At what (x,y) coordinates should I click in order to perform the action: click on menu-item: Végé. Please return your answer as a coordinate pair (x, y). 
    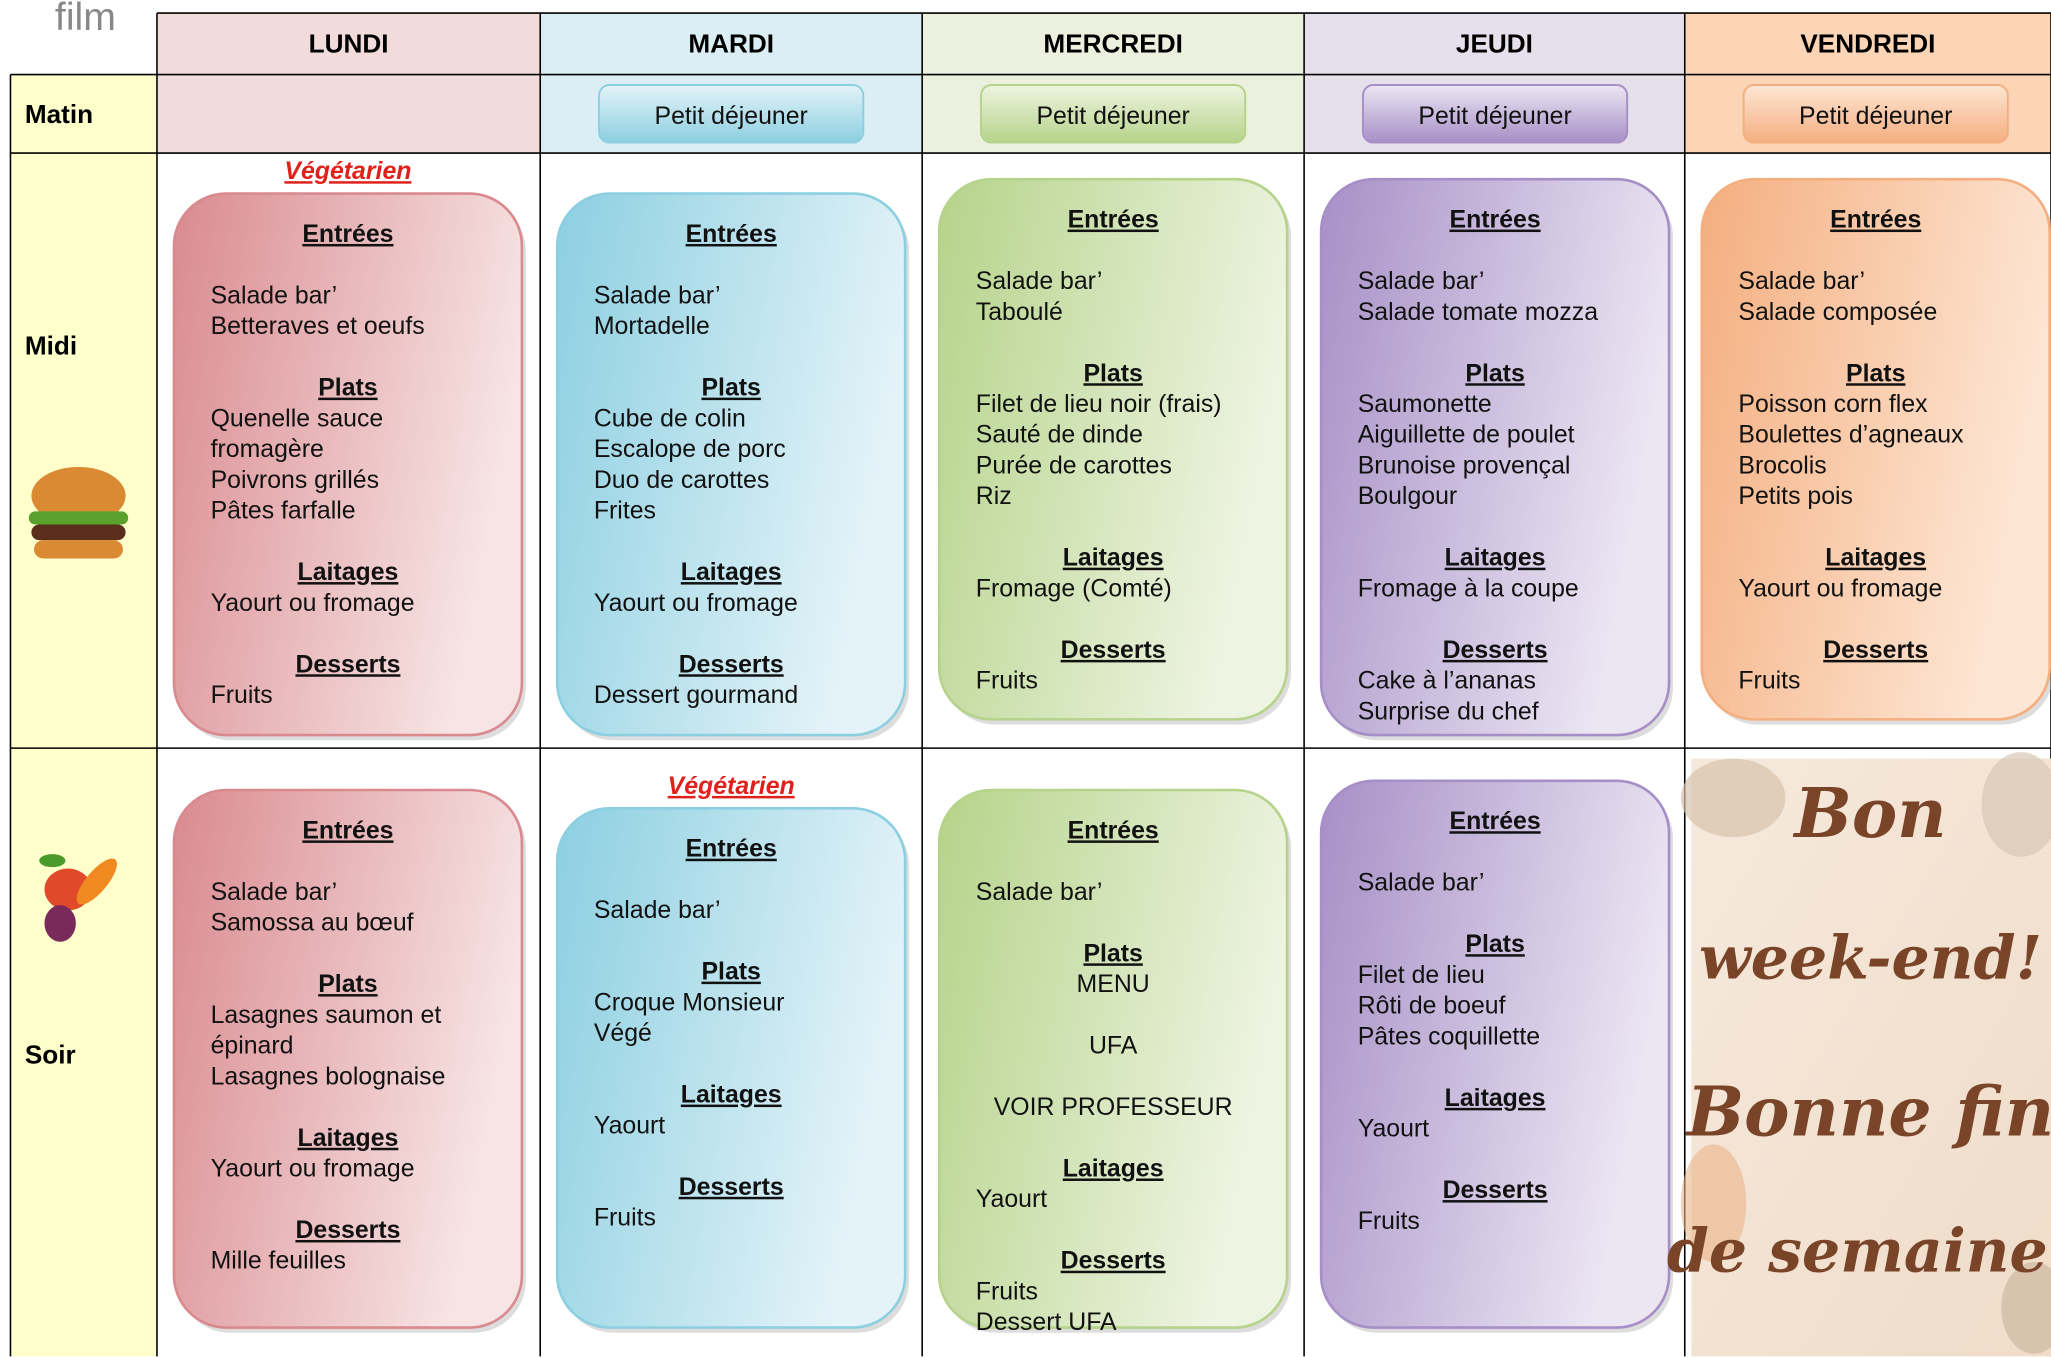
    Looking at the image, I should click on (623, 1033).